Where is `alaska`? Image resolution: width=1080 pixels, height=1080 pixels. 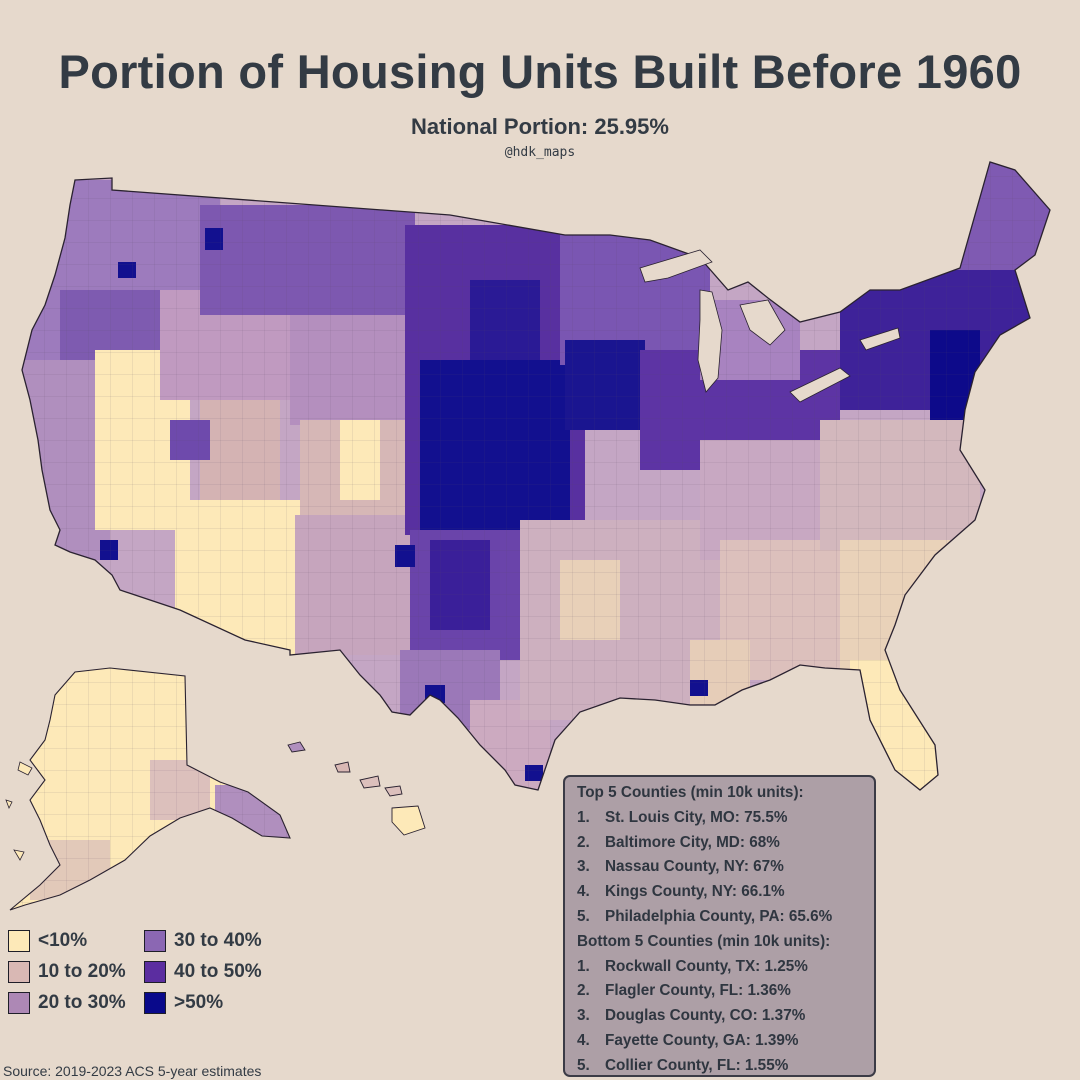
alaska is located at coordinates (150, 789).